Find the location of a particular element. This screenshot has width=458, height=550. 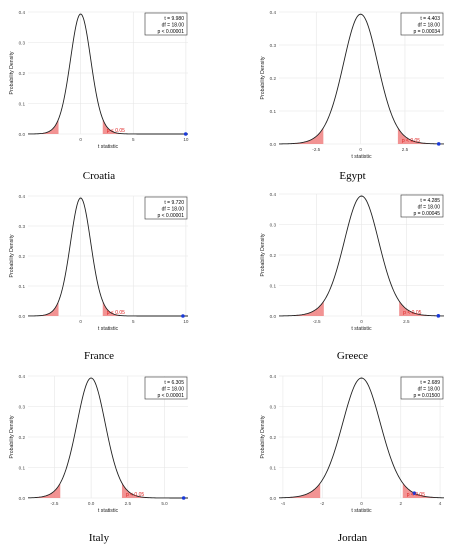

stats-line: t = 9.720 is located at coordinates (174, 203).